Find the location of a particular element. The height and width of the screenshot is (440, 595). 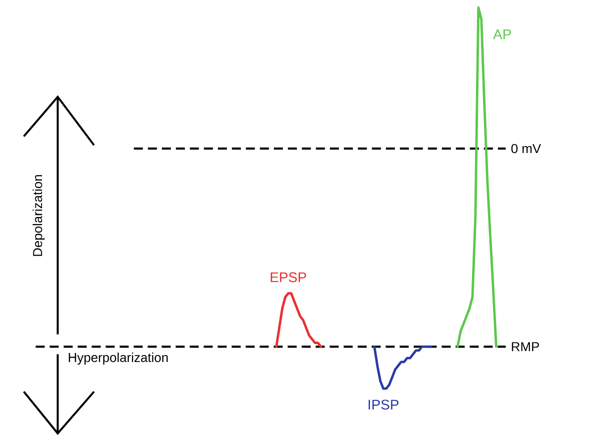

series-label: IPSP is located at coordinates (383, 405).